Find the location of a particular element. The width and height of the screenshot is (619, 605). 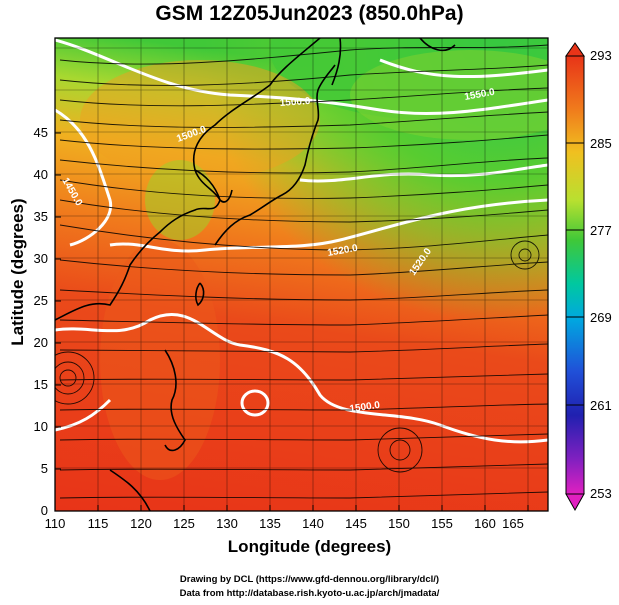

x-tick-label: 130 is located at coordinates (227, 523).